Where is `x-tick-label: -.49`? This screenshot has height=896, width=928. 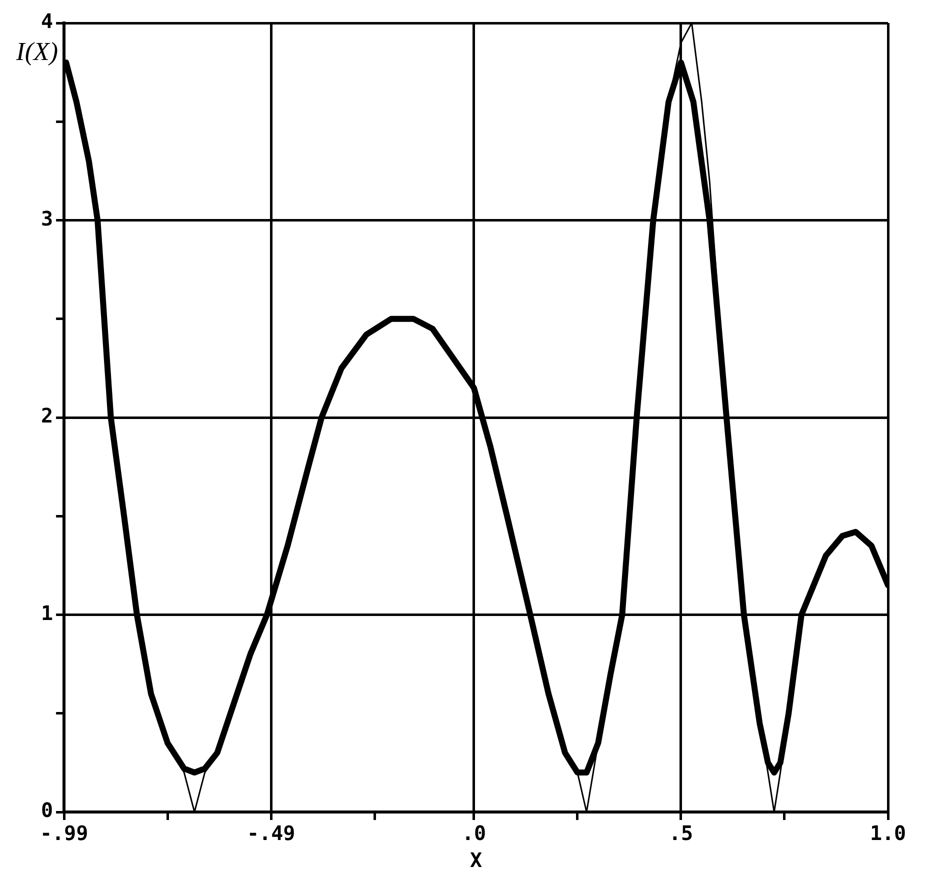 x-tick-label: -.49 is located at coordinates (271, 833).